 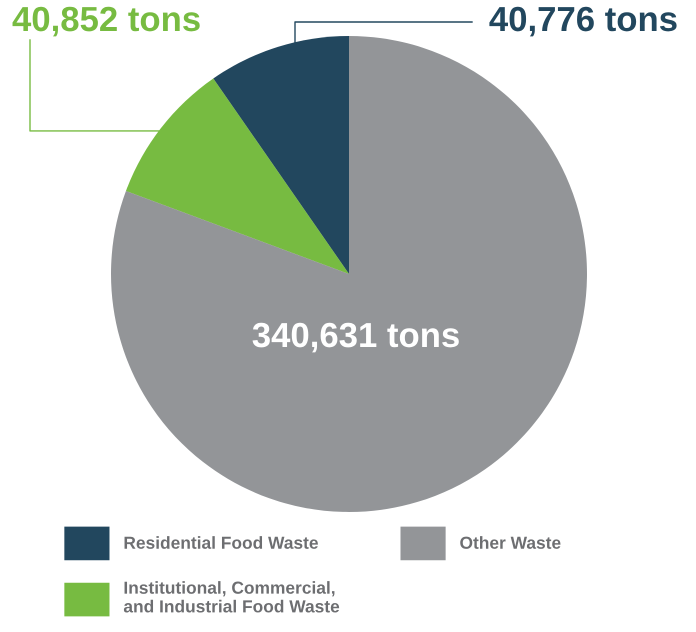 What do you see at coordinates (106, 21) in the screenshot?
I see `data-label: 40,852 tons` at bounding box center [106, 21].